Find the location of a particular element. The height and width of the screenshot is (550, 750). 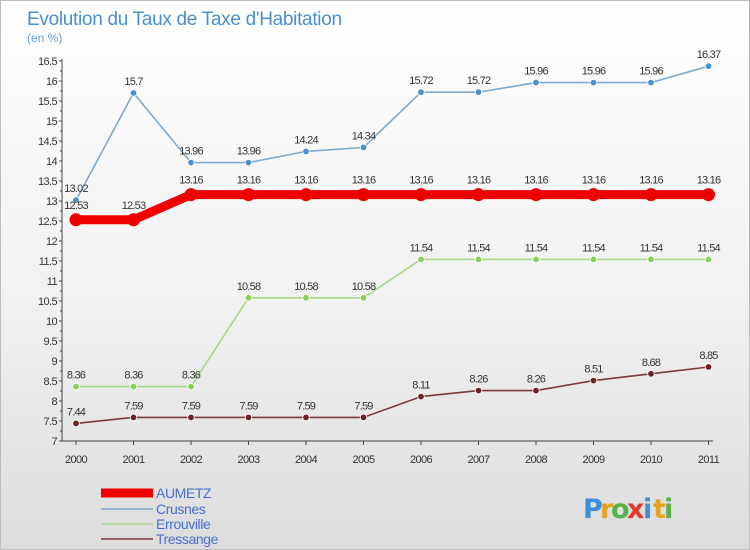

y-tick-label: 15 is located at coordinates (52, 122).